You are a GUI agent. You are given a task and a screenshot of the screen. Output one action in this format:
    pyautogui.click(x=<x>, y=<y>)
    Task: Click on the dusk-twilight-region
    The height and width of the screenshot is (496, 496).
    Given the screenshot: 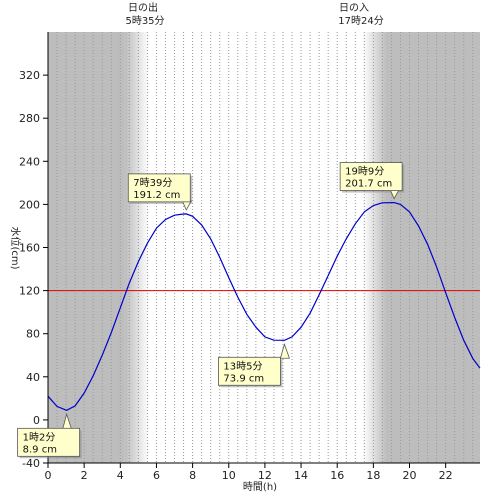 What is the action you would take?
    pyautogui.click(x=374, y=247)
    